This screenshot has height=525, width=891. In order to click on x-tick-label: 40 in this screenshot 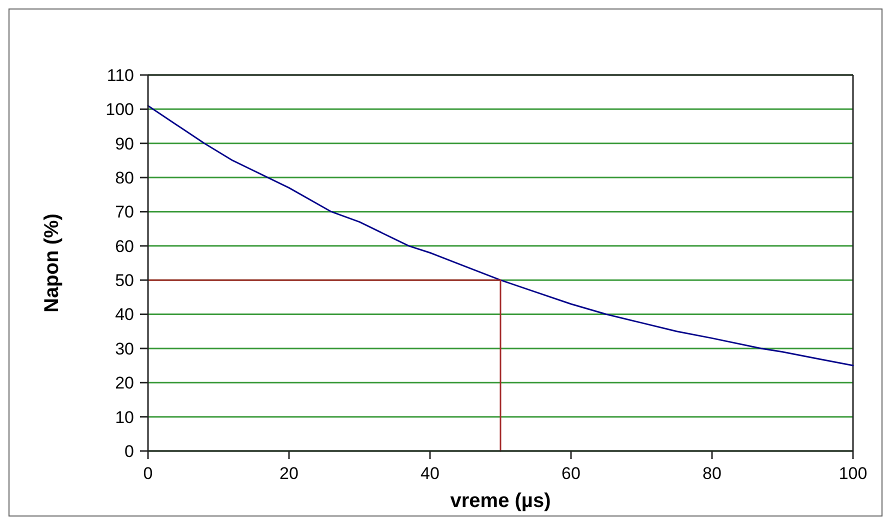, I will do `click(430, 473)`.